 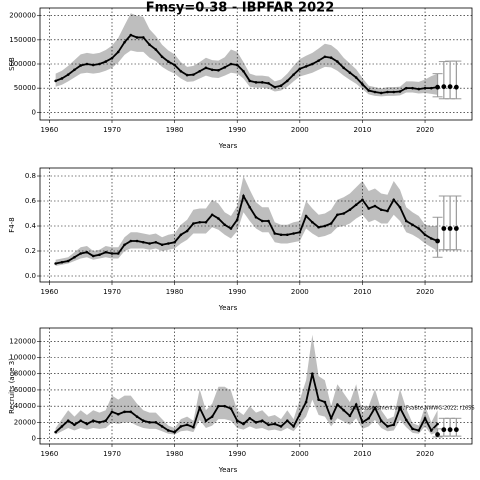 What do you see at coordinates (25, 374) in the screenshot?
I see `y-tick-label: 80000` at bounding box center [25, 374].